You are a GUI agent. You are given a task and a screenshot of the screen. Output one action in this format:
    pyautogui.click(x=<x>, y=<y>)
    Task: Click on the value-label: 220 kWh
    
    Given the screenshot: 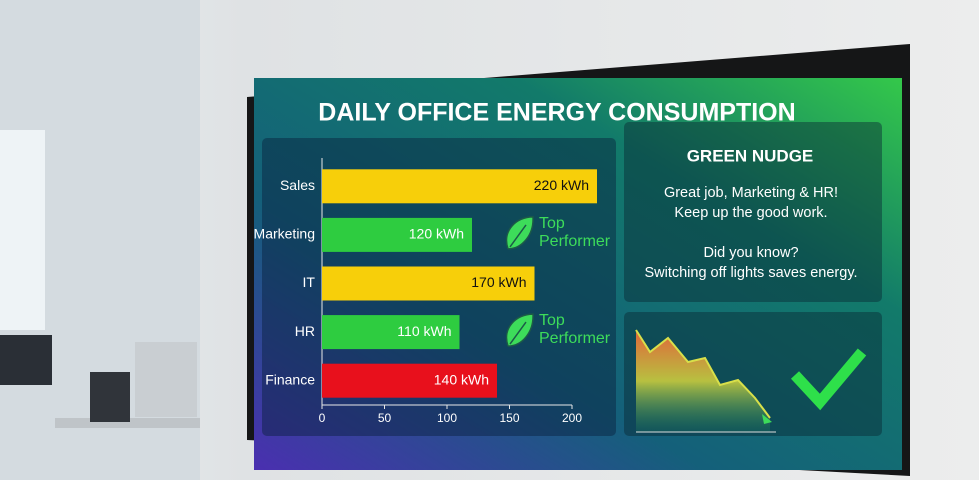 What is the action you would take?
    pyautogui.click(x=561, y=185)
    